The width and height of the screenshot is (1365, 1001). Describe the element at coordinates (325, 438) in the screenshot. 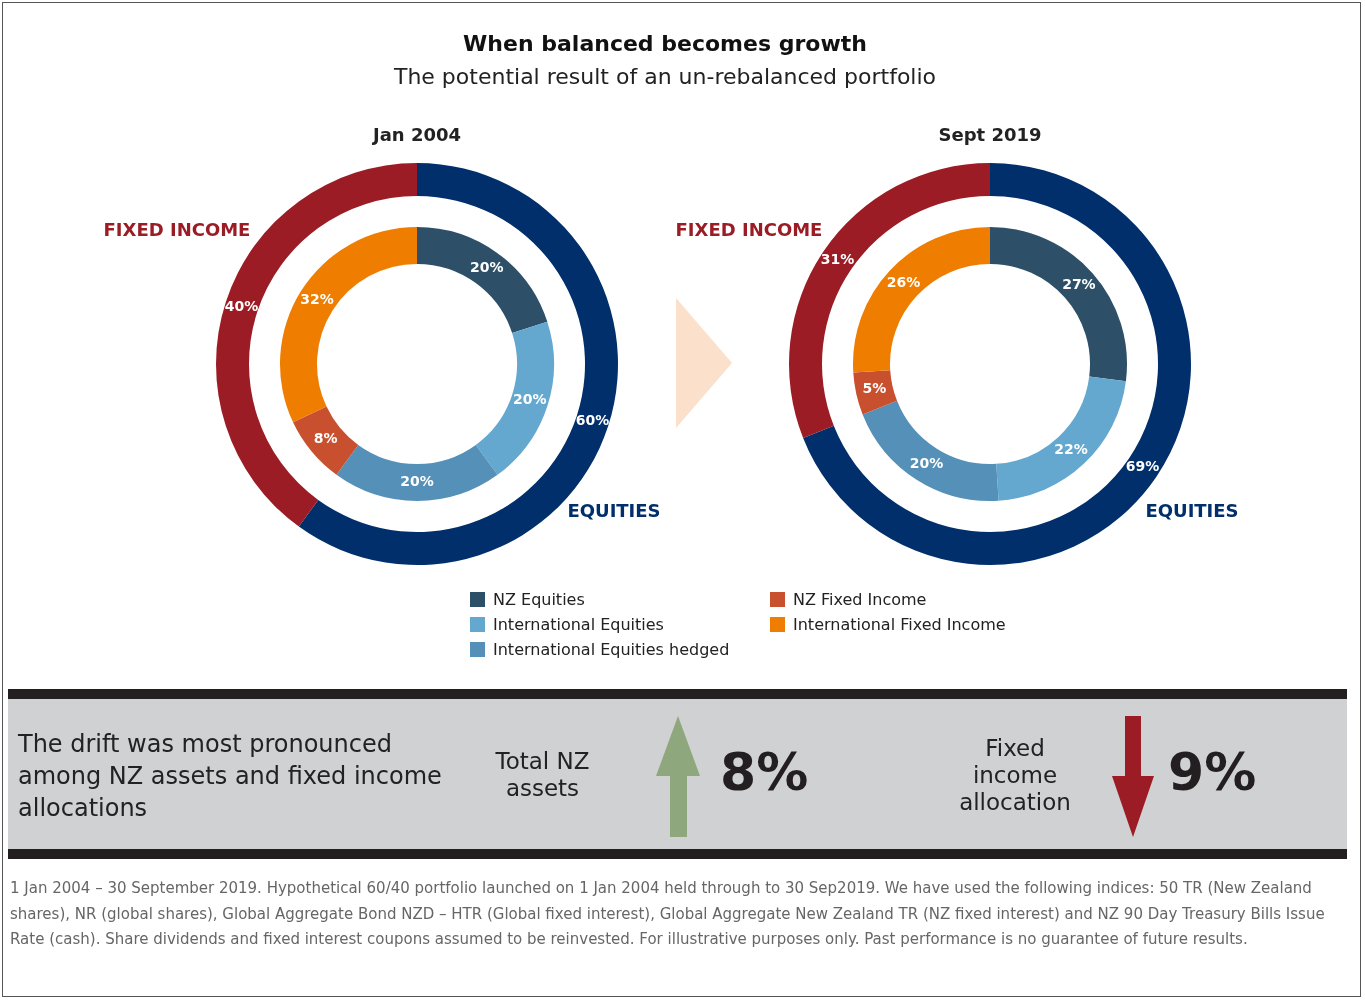

I see `data-label: 8%` at that location.